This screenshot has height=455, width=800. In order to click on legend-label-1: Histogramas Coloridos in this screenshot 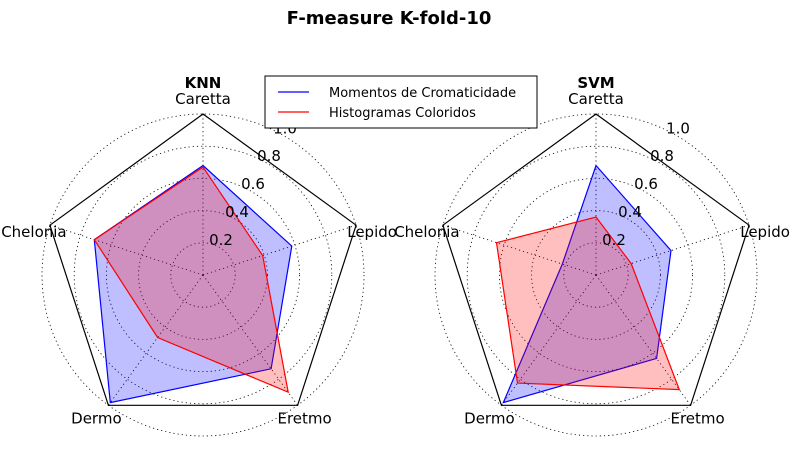, I will do `click(402, 113)`.